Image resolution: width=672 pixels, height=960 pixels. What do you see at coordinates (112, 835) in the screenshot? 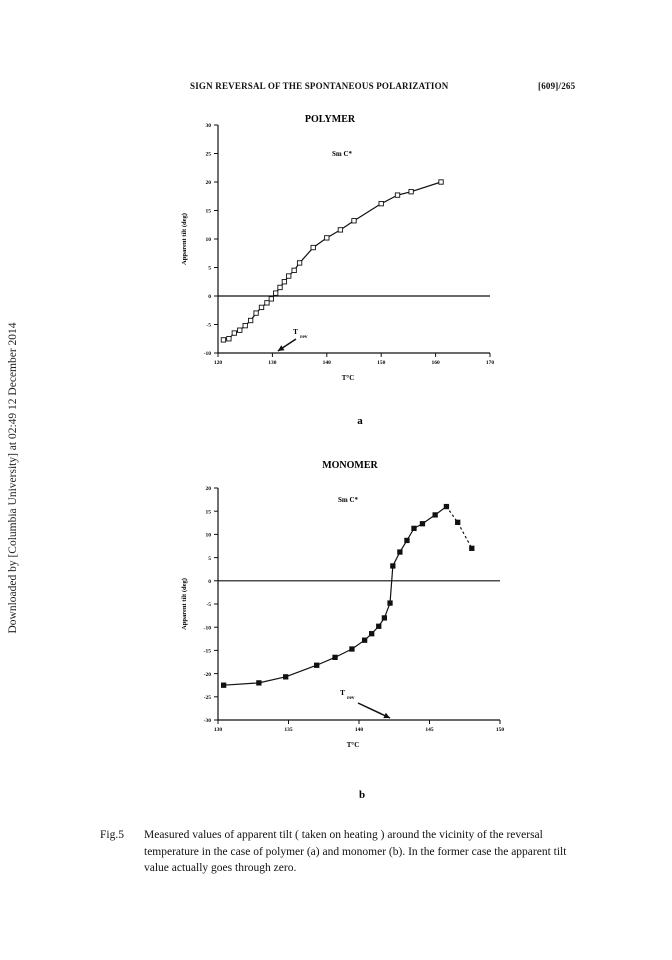
I see `figure-label: Fig.5` at bounding box center [112, 835].